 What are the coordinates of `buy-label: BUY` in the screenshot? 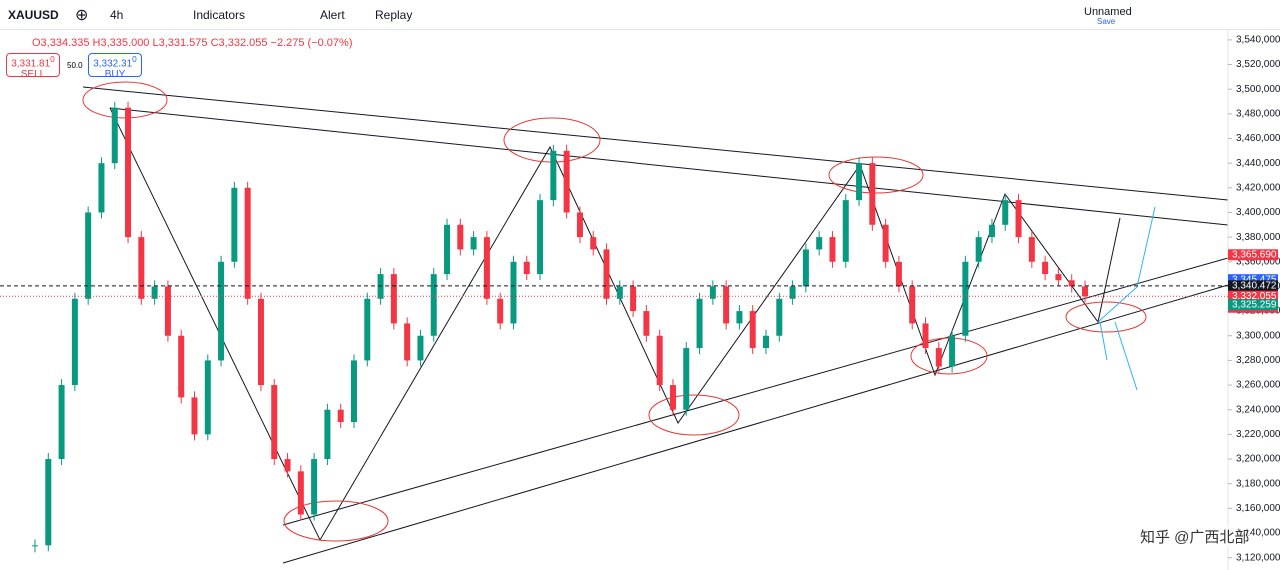 It's located at (115, 75).